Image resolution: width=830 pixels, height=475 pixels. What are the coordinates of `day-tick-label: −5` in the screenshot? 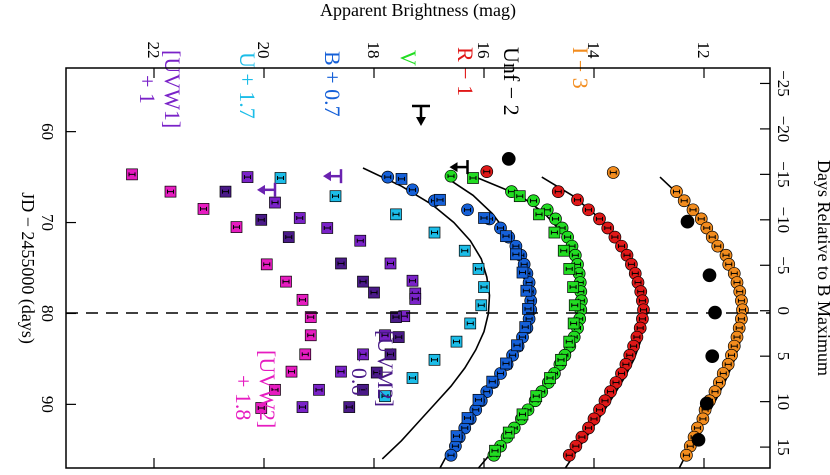 It's located at (783, 265).